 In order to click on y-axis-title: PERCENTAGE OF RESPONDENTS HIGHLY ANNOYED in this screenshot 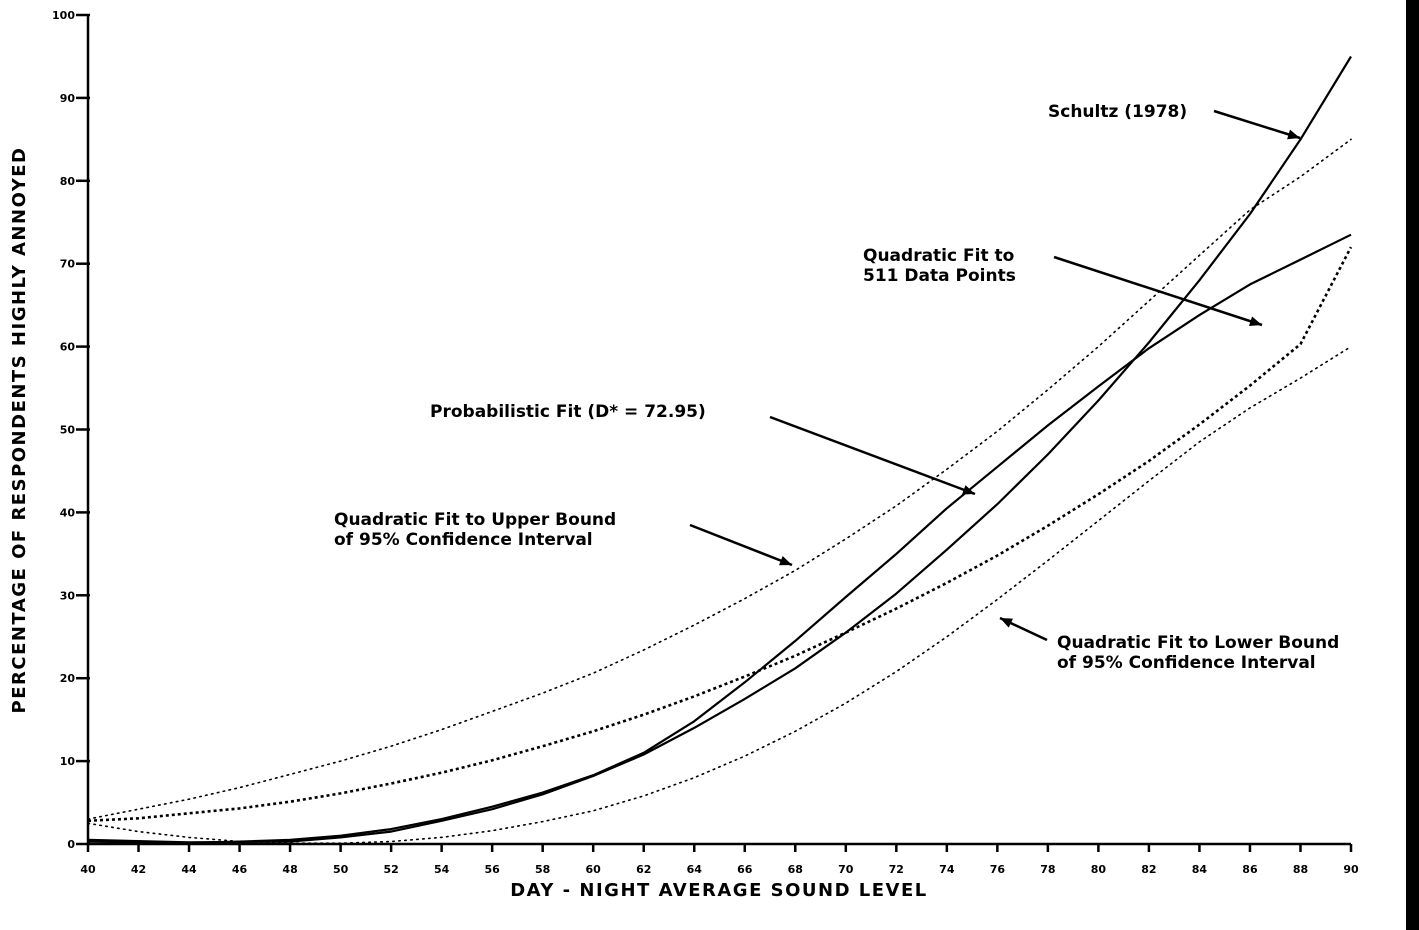, I will do `click(19, 430)`.